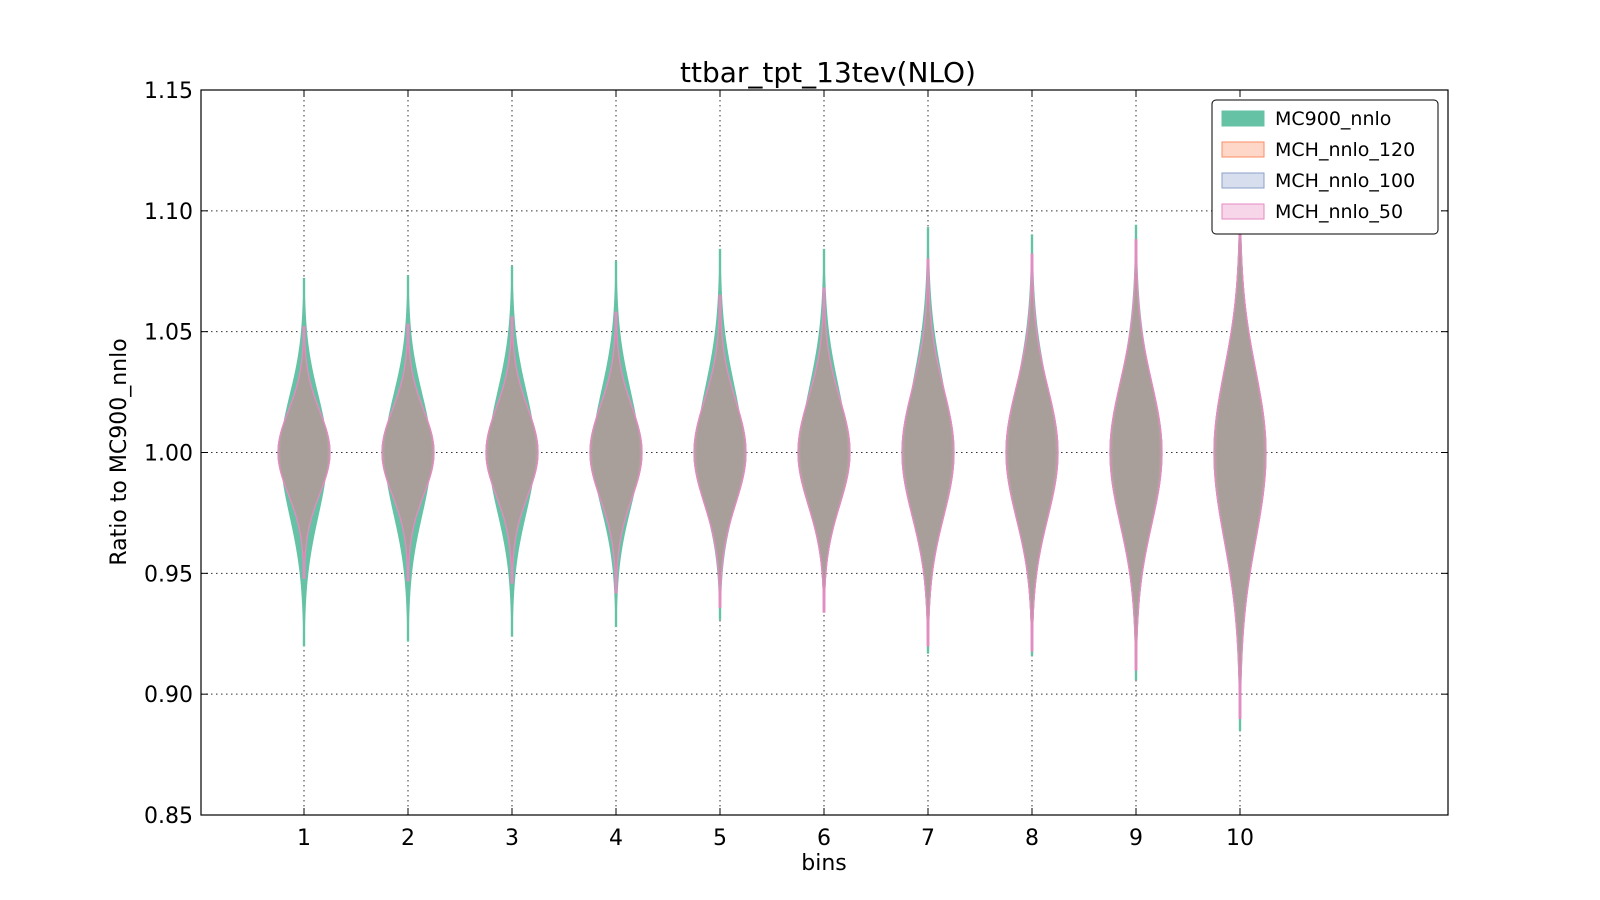  I want to click on y-axis-label: Ratio to MC900_nnlo, so click(119, 451).